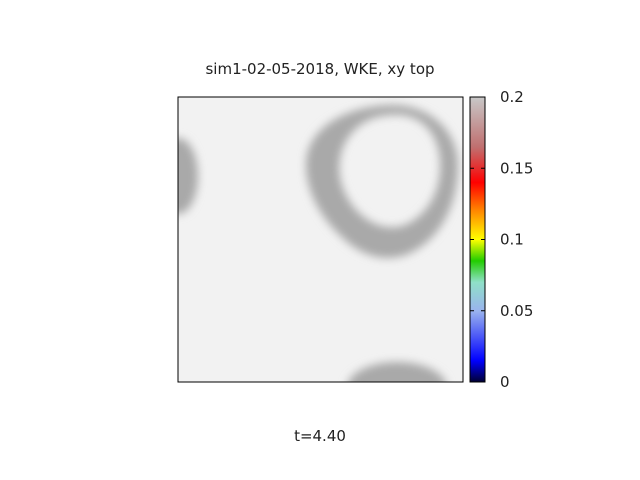  What do you see at coordinates (505, 382) in the screenshot?
I see `colorbar-tick-label: 0` at bounding box center [505, 382].